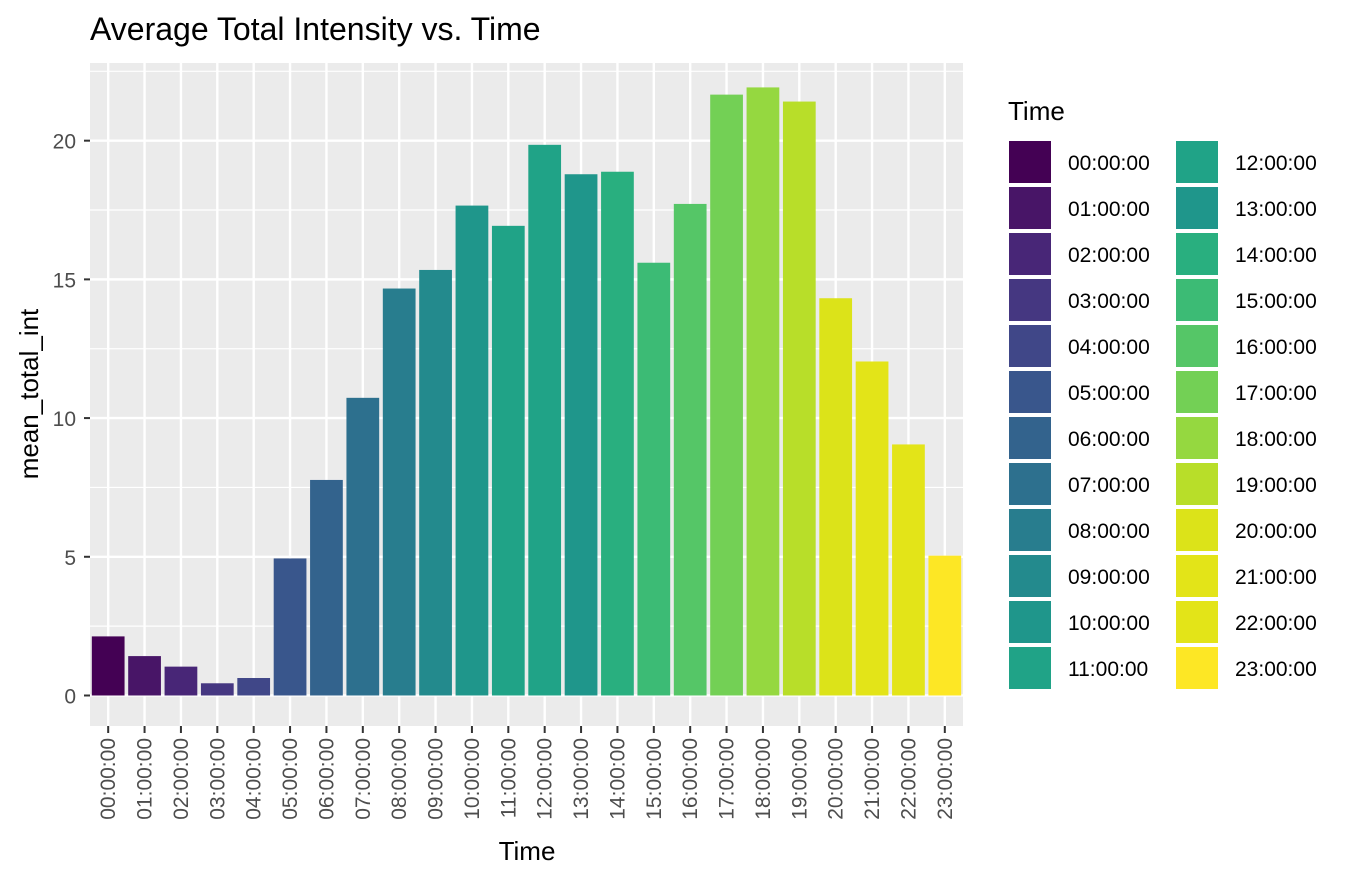 The height and width of the screenshot is (882, 1356). What do you see at coordinates (1276, 301) in the screenshot?
I see `legend-label: 15:00:00` at bounding box center [1276, 301].